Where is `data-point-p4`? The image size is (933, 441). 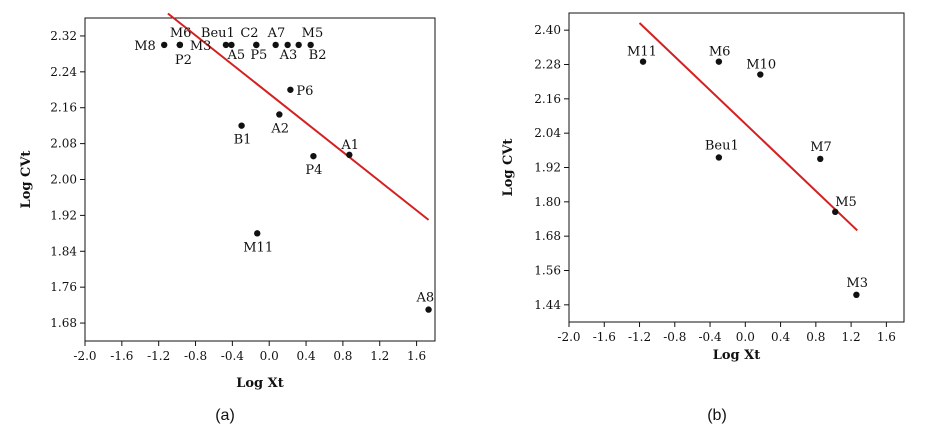
data-point-p4 is located at coordinates (313, 156).